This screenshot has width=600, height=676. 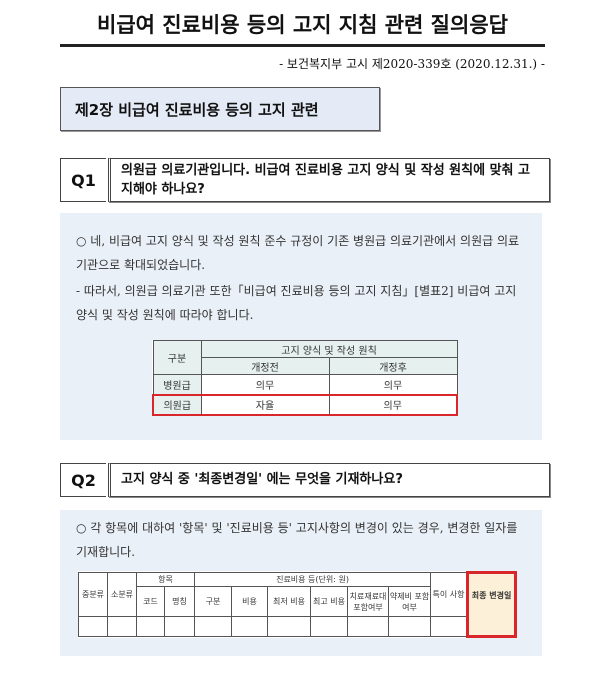 What do you see at coordinates (265, 366) in the screenshot?
I see `header-before: 개정전` at bounding box center [265, 366].